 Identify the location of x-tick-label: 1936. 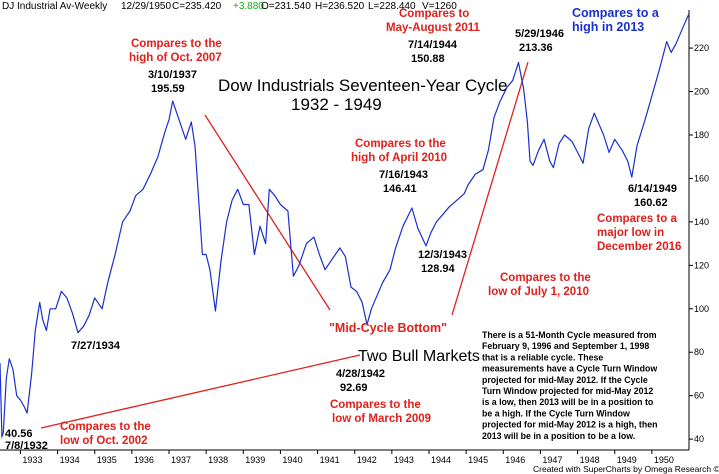
(144, 460).